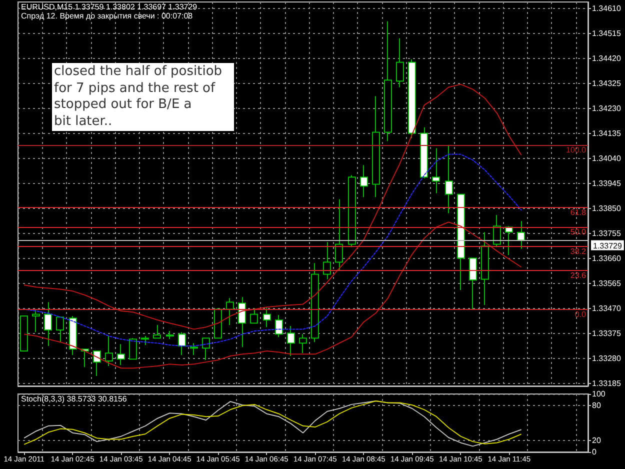  Describe the element at coordinates (143, 97) in the screenshot. I see `annotation: closed the half of positiob for 7 pips and the rest of stopped out for B/E a bit later..` at that location.